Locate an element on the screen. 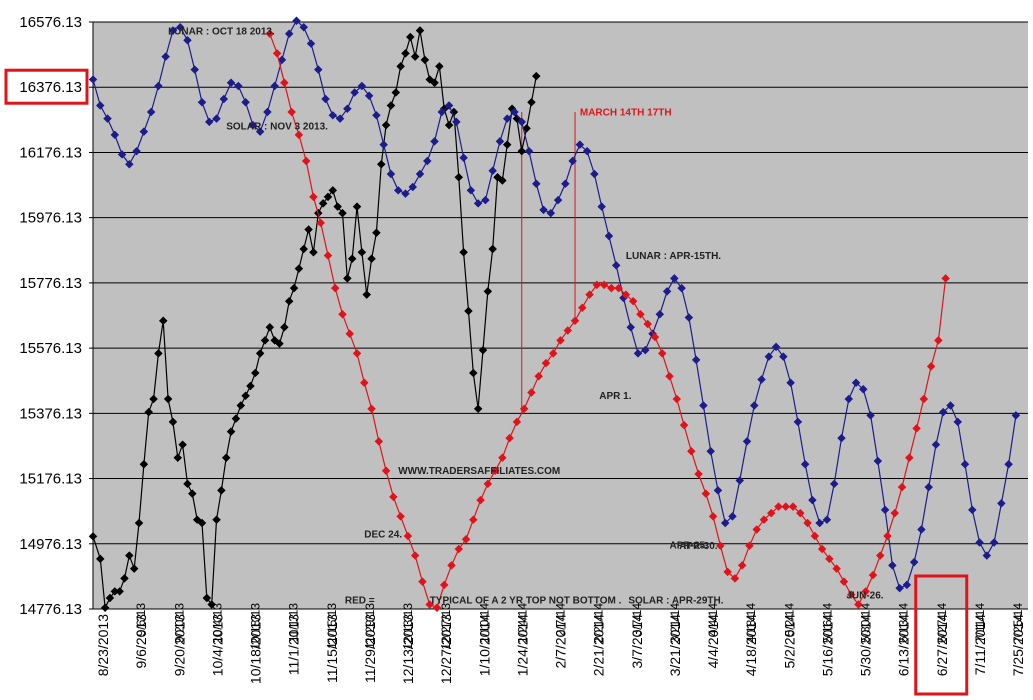  x-inner-tick-label: 12/27/13 is located at coordinates (446, 626).